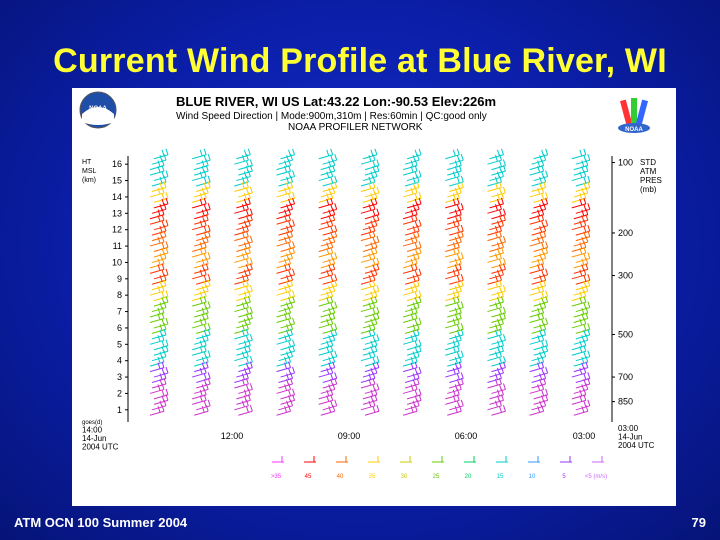 The image size is (720, 540). What do you see at coordinates (119, 279) in the screenshot?
I see `left-tick-label: 9` at bounding box center [119, 279].